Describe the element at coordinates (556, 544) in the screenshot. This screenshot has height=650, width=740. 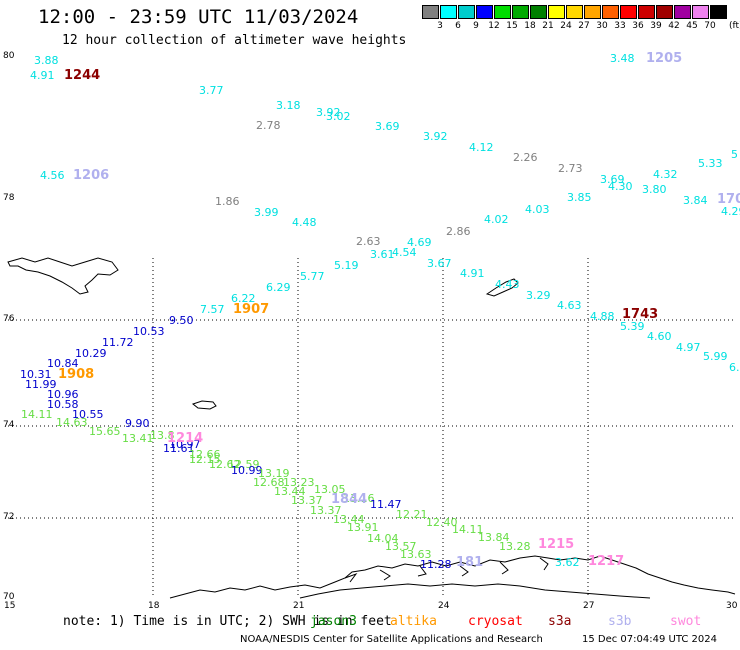
I see `pass-time-label: 1215` at that location.